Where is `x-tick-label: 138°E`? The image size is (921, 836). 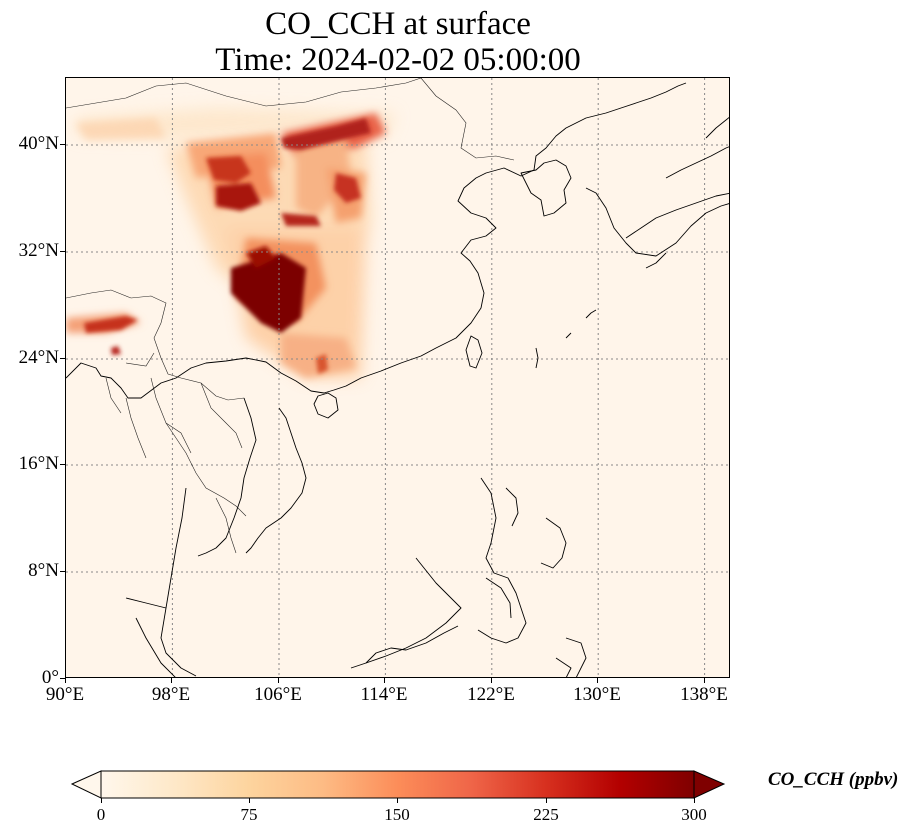 x-tick-label: 138°E is located at coordinates (704, 694).